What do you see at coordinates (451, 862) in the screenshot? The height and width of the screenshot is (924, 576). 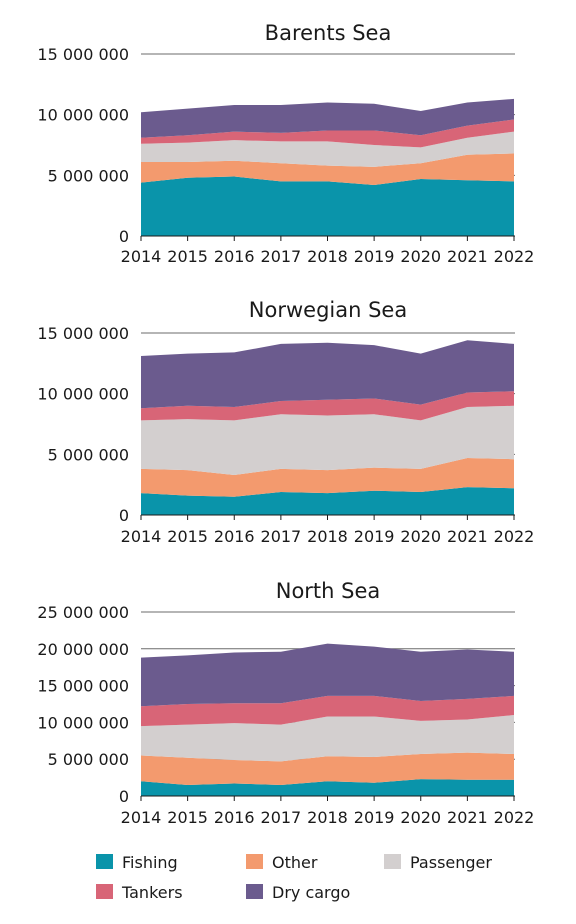 I see `legend-label: Passenger` at bounding box center [451, 862].